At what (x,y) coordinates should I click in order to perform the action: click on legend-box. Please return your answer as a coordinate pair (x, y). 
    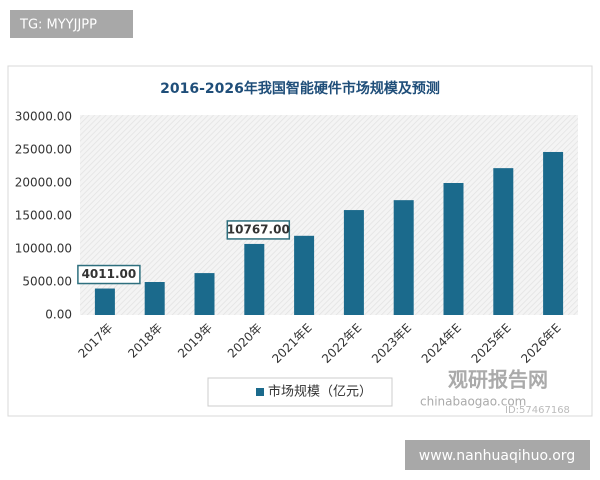
    Looking at the image, I should click on (300, 392).